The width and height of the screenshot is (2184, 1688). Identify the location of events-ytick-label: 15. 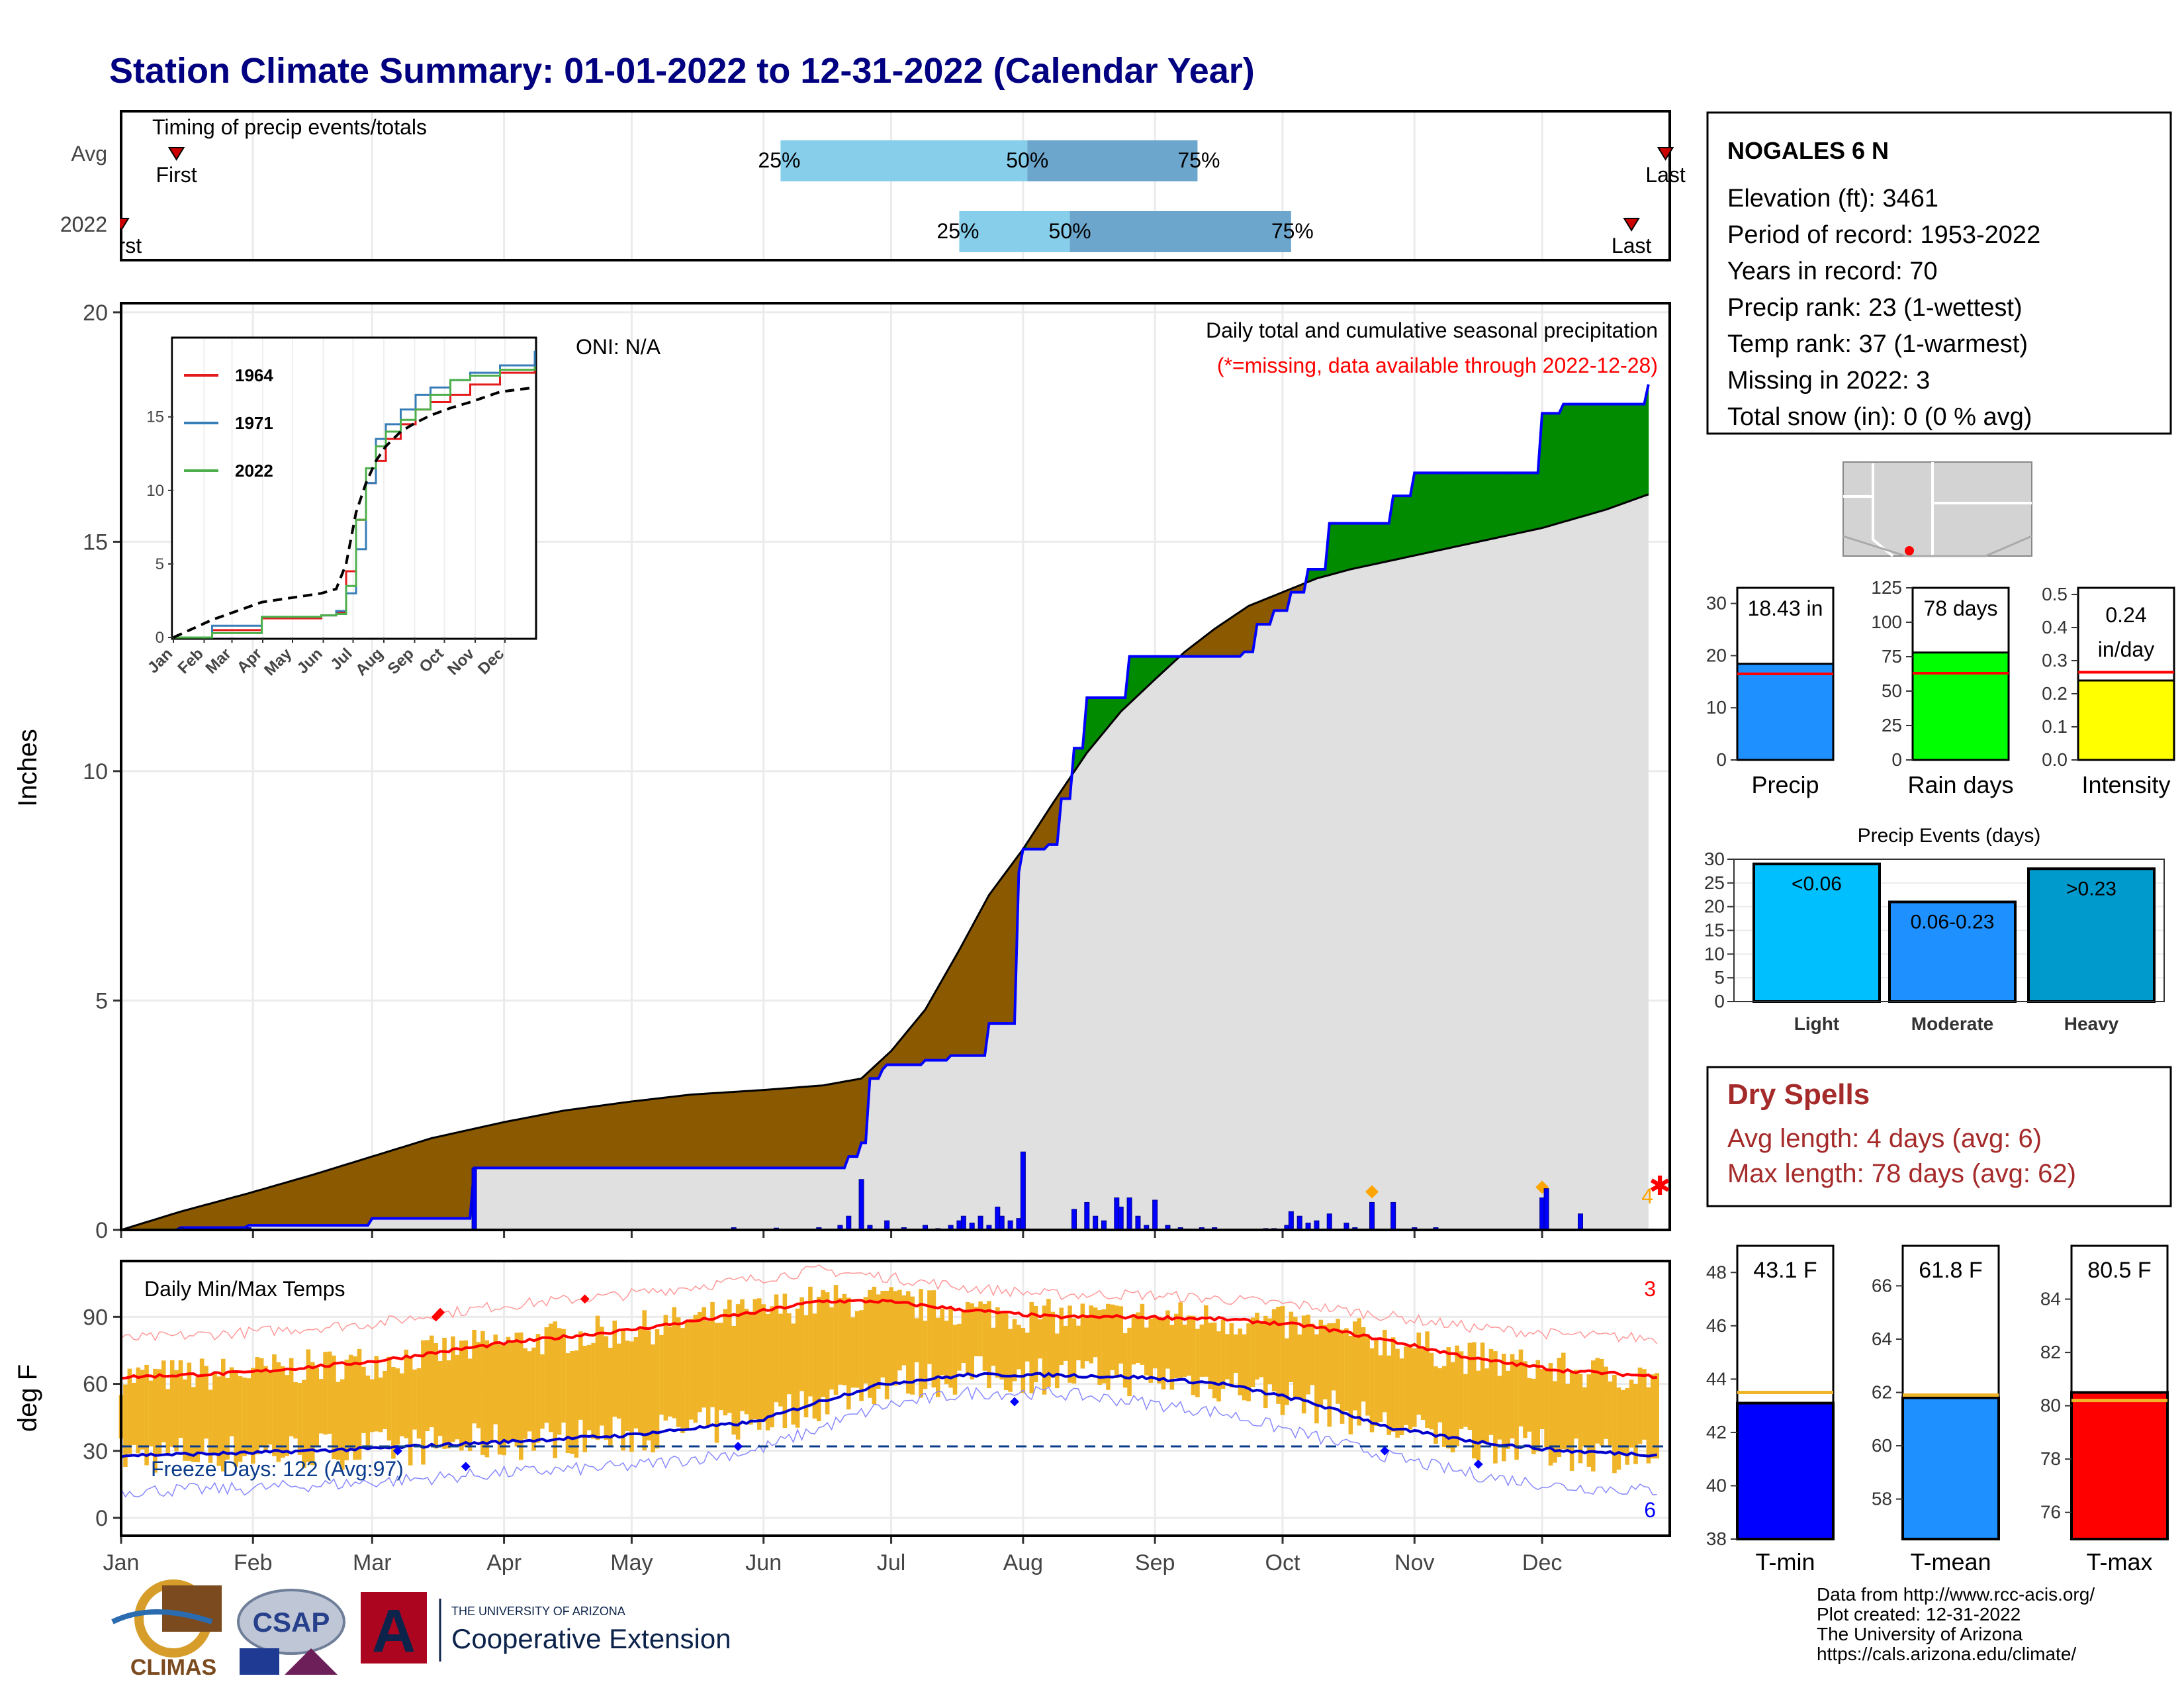
(1715, 930).